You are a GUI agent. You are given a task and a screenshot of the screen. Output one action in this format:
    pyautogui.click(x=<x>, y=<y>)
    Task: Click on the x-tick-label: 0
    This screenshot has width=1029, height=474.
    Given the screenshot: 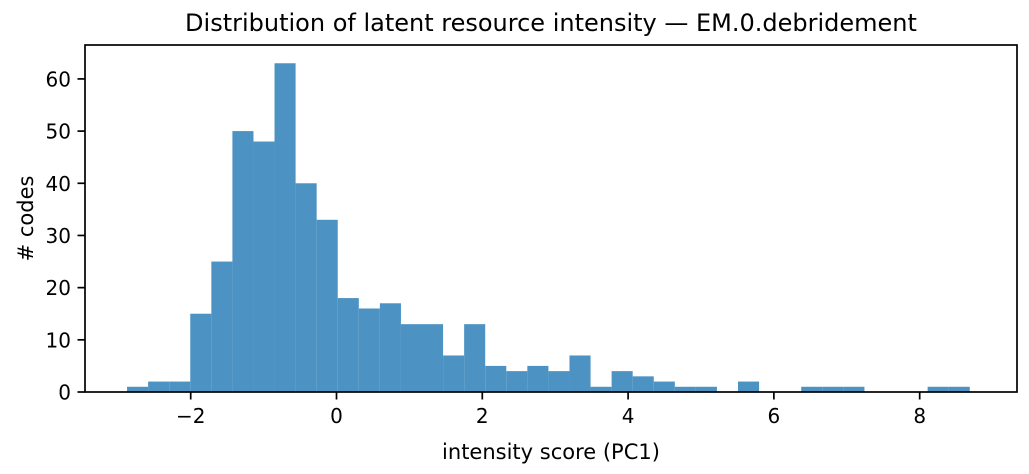 What is the action you would take?
    pyautogui.click(x=336, y=416)
    